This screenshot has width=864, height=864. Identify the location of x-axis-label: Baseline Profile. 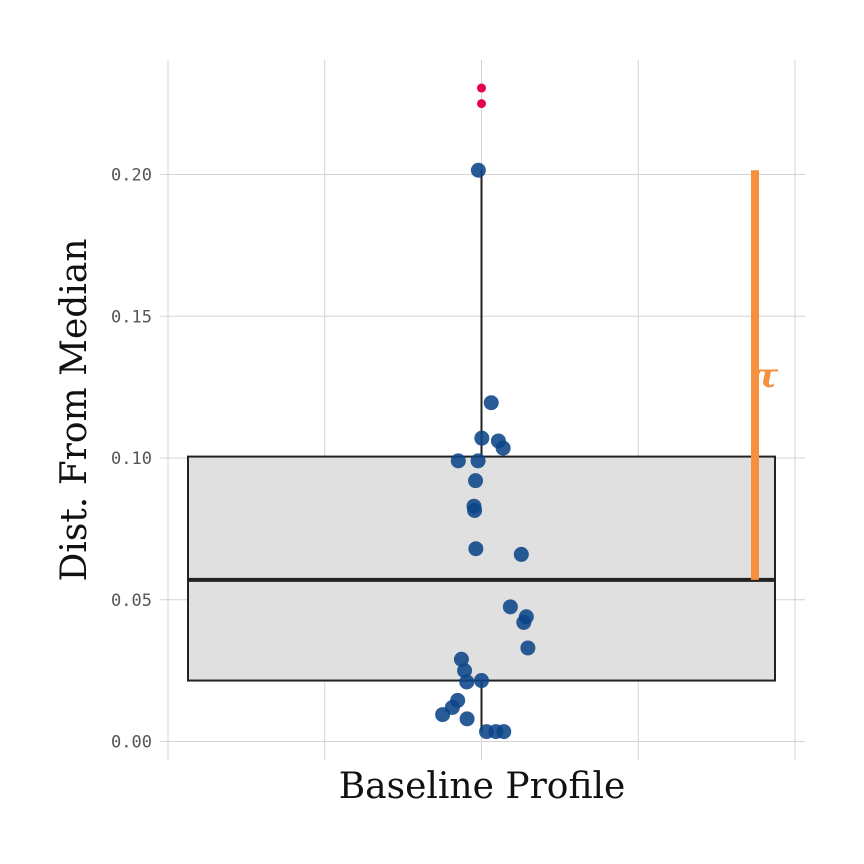
(482, 786).